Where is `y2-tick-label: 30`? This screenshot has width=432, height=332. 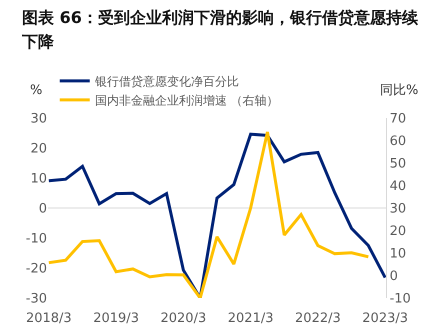 y2-tick-label: 30 is located at coordinates (398, 209).